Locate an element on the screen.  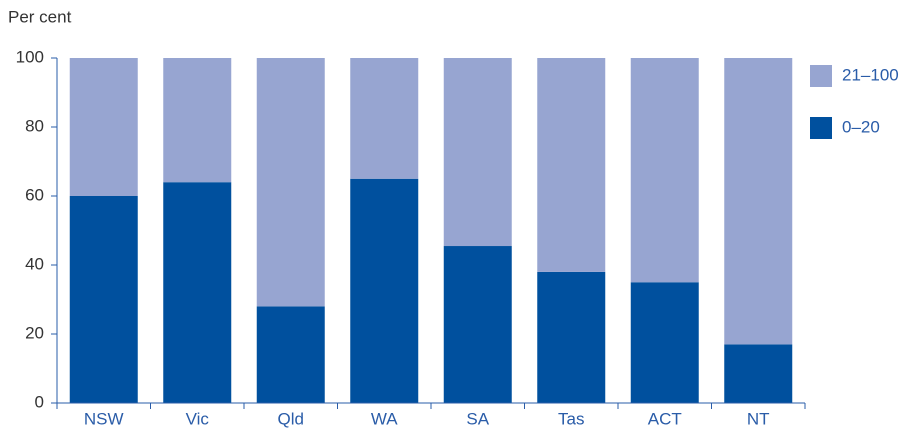
y-tick-label: 20 is located at coordinates (34, 332).